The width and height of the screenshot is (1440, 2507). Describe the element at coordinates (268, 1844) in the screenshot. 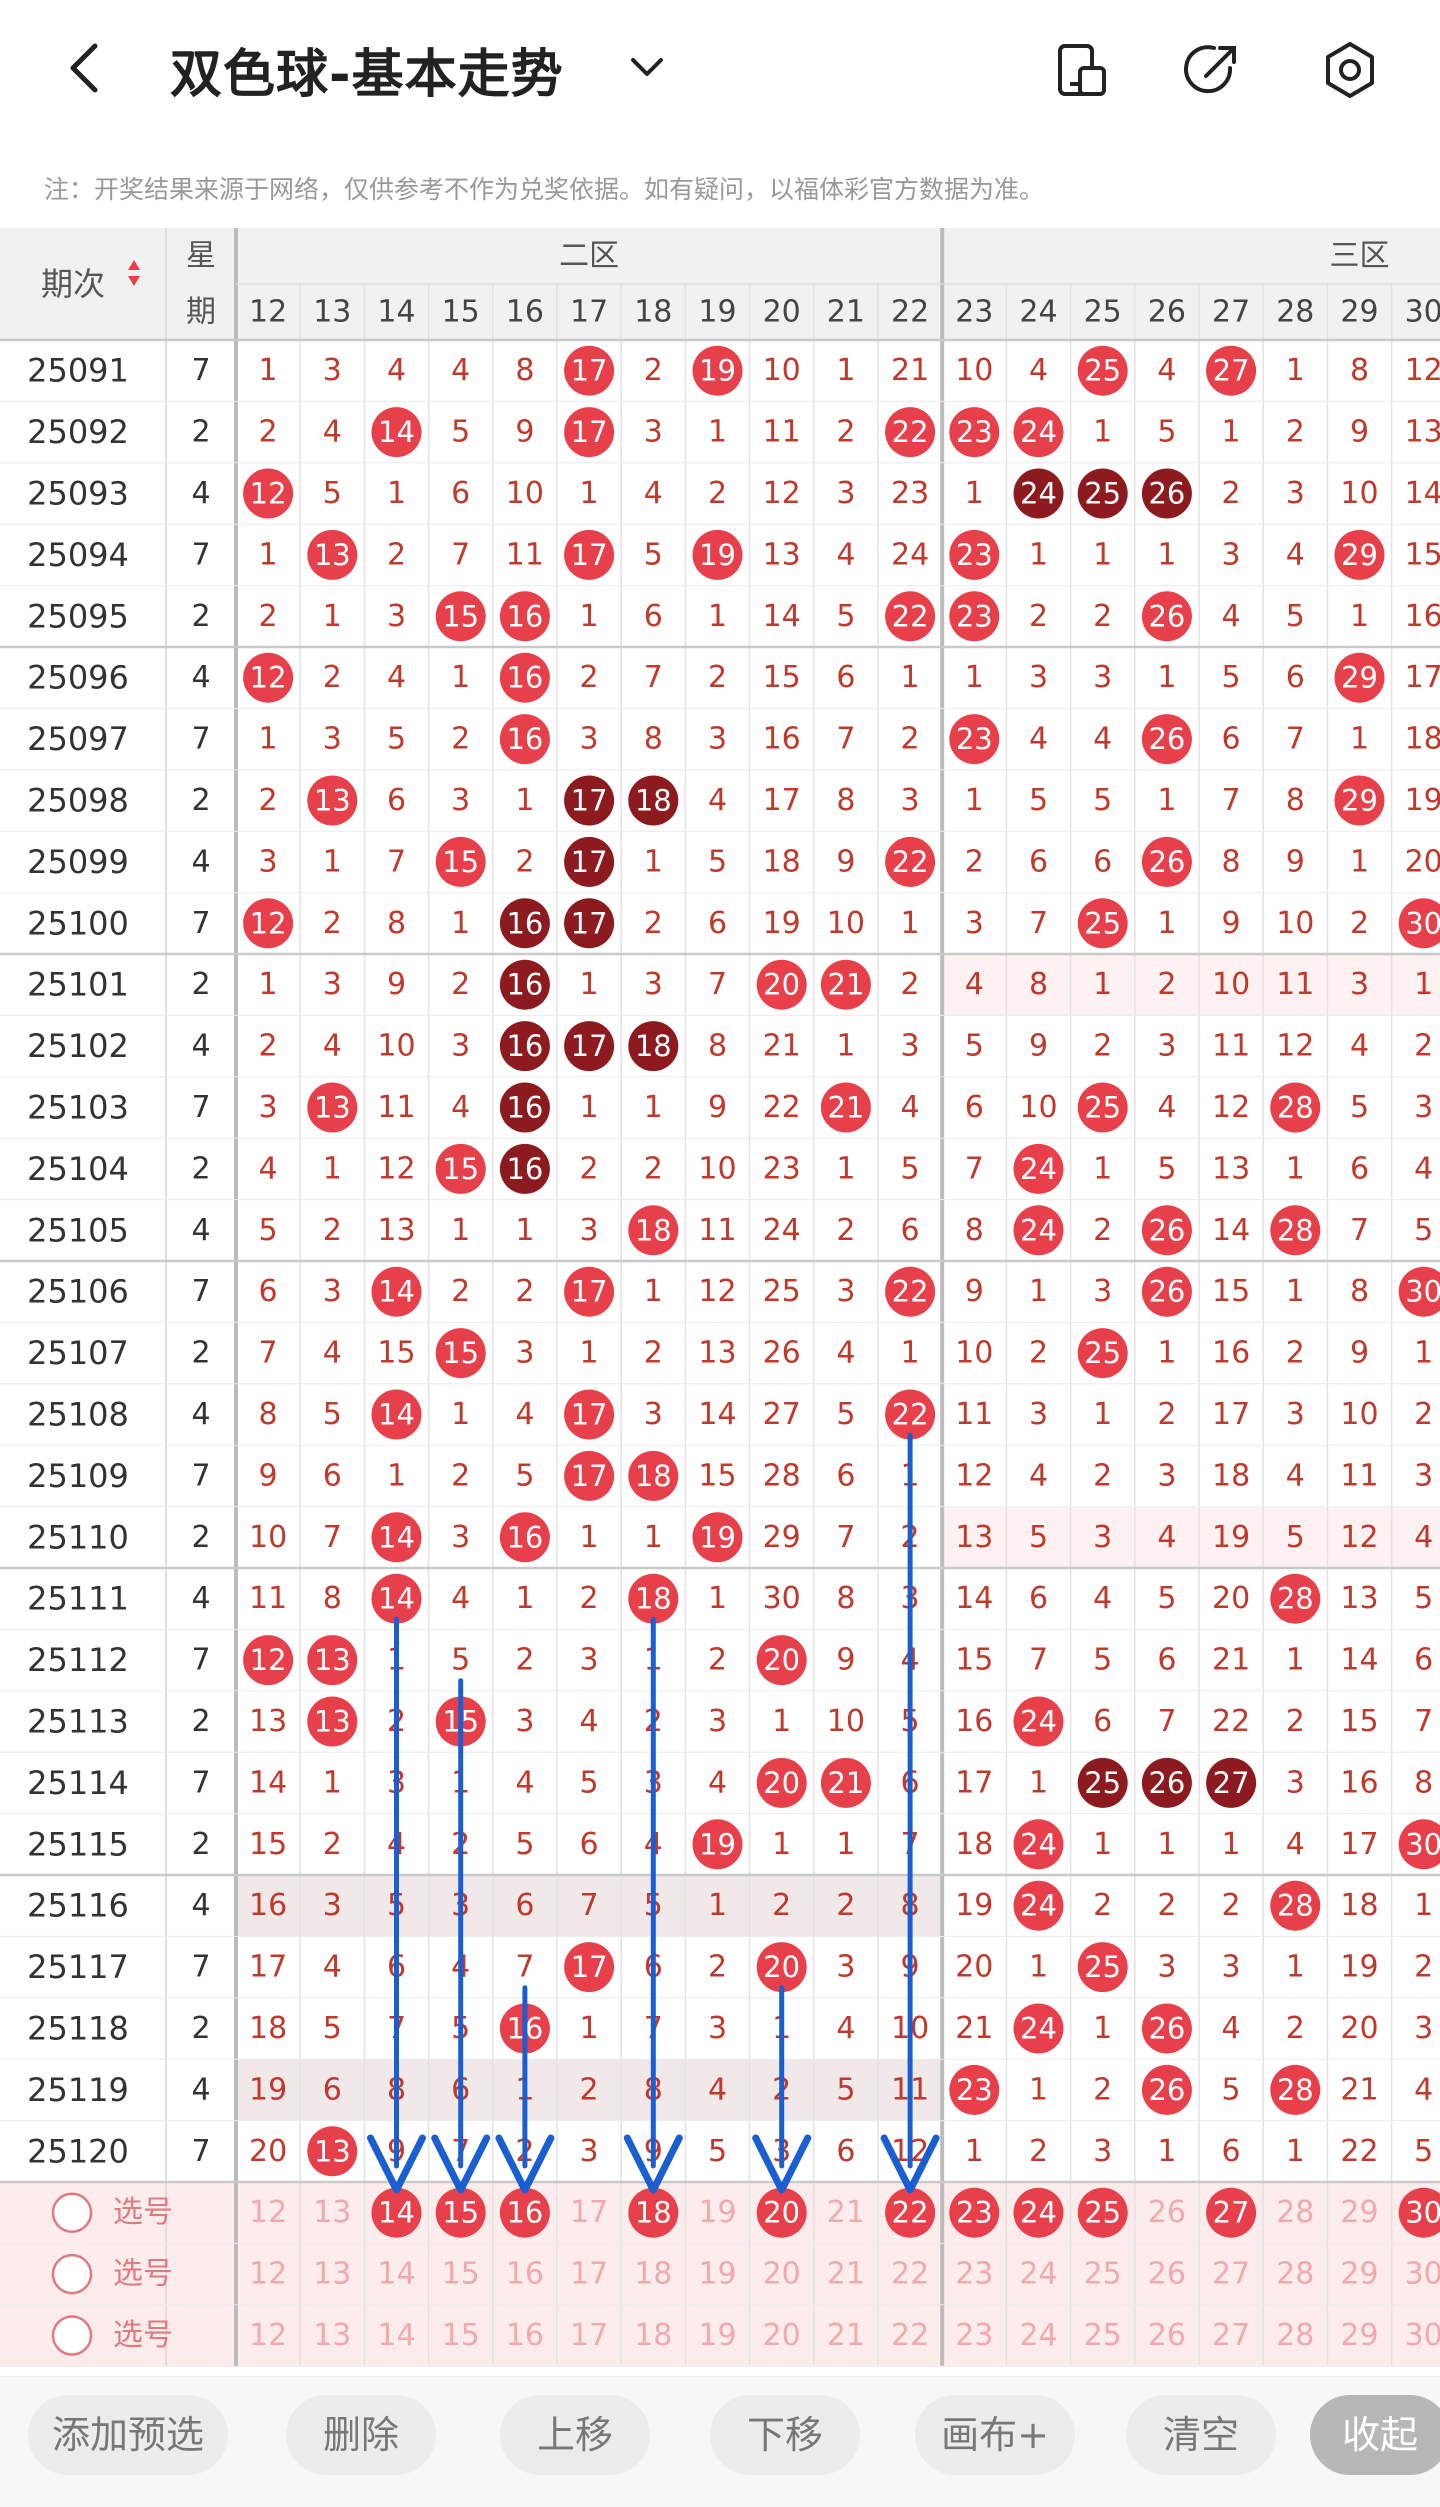

I see `miss-count: 15` at that location.